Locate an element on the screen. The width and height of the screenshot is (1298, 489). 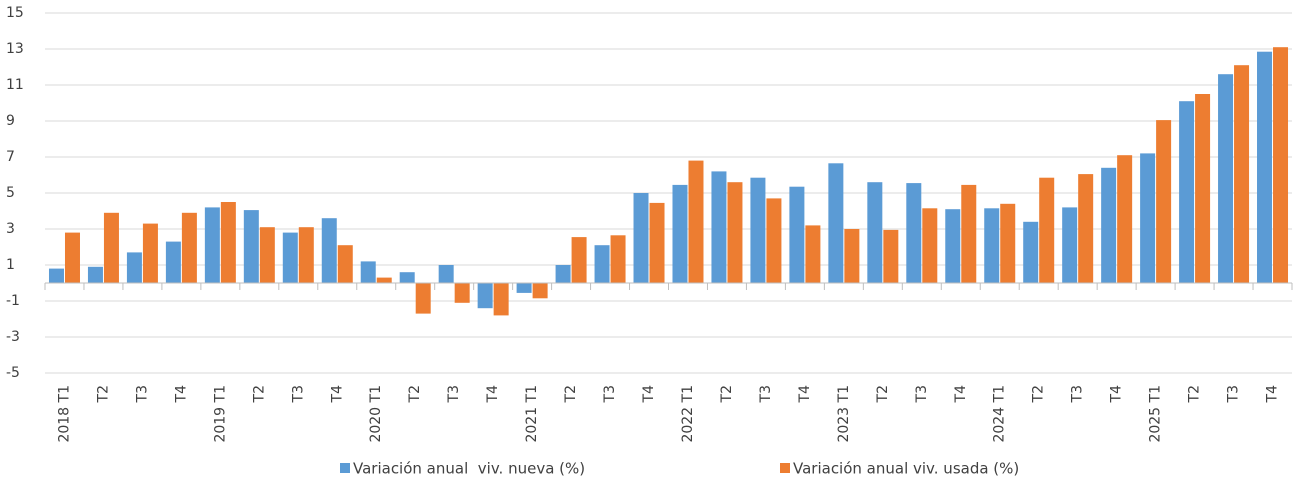
x-tick-label: 2022 T1 is located at coordinates (688, 414).